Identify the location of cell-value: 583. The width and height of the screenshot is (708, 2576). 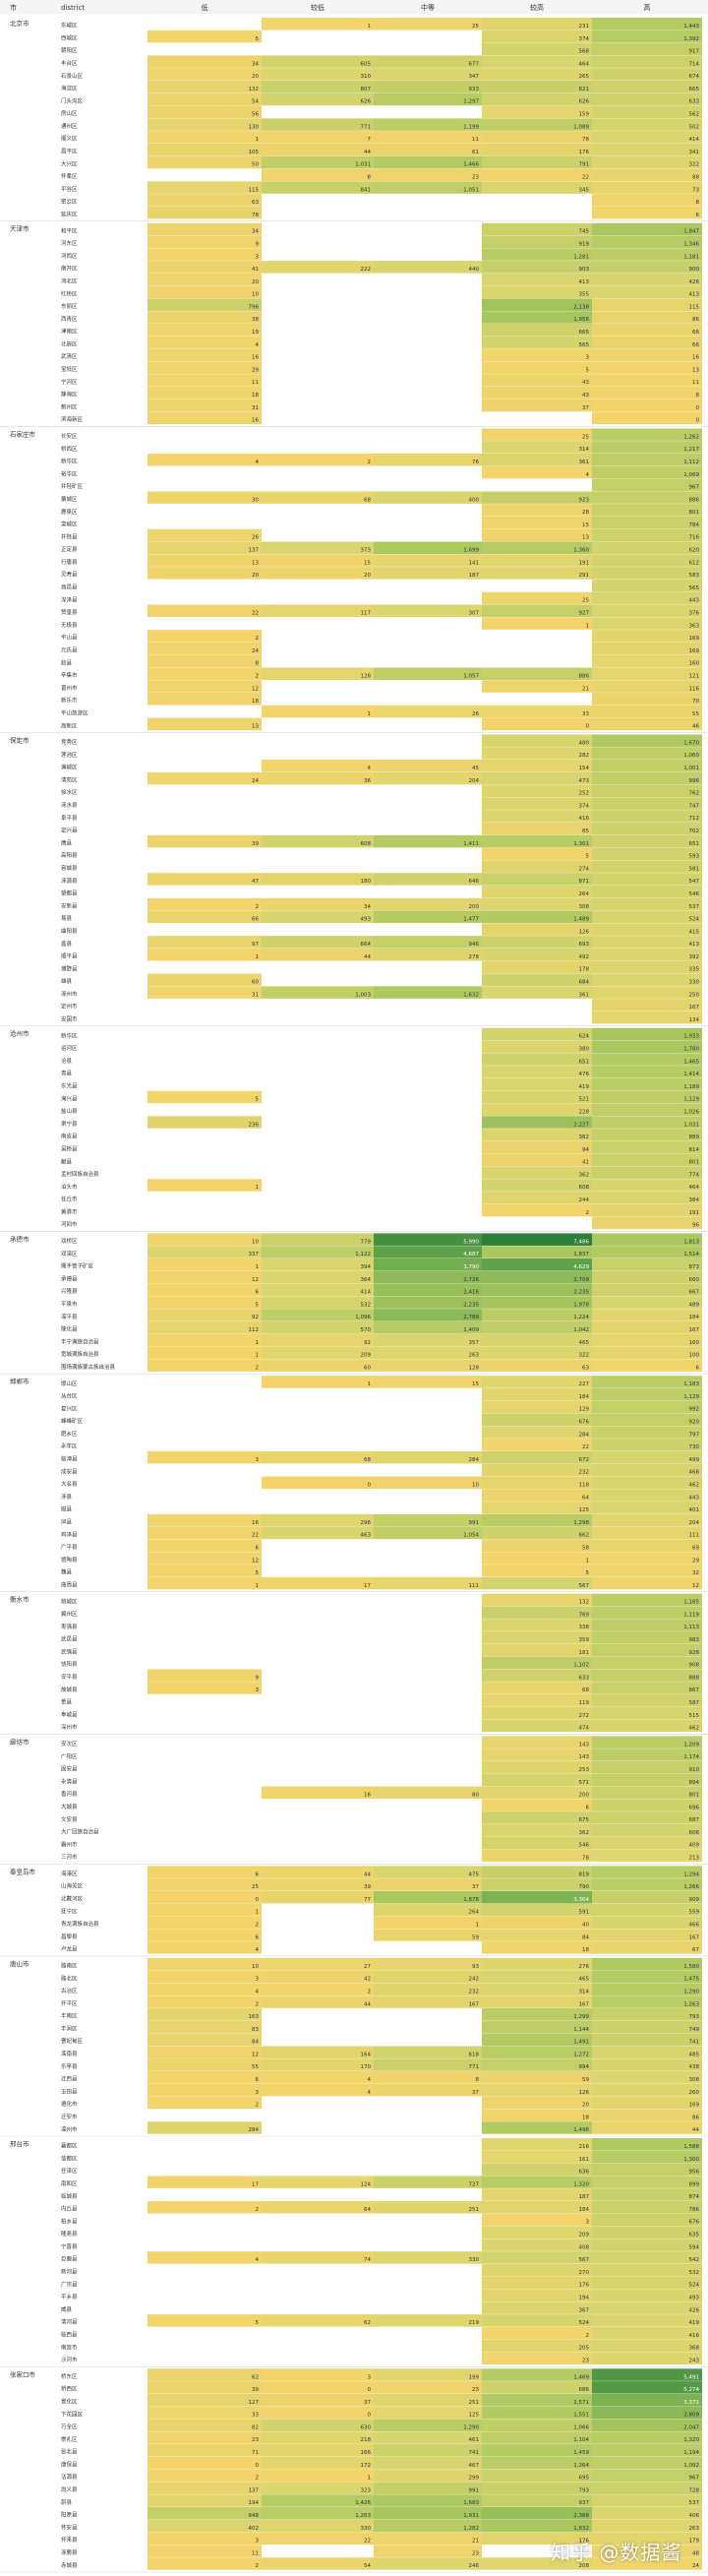
(694, 576).